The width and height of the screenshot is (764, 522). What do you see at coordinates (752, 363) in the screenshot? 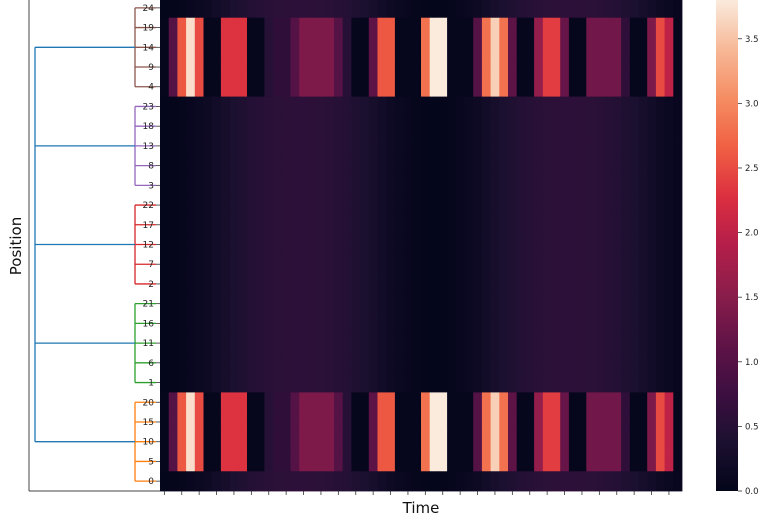
I see `colorbar-tick-label: 1.0` at bounding box center [752, 363].